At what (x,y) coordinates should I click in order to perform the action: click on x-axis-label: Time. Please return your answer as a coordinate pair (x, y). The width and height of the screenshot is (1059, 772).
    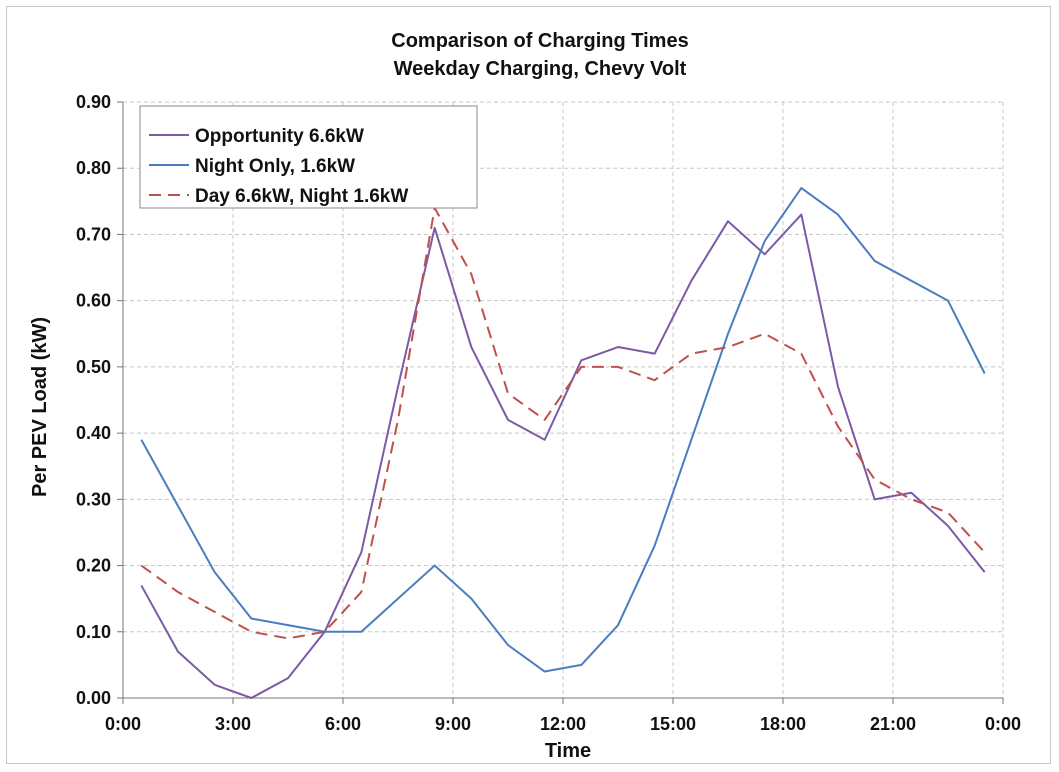
    Looking at the image, I should click on (568, 751).